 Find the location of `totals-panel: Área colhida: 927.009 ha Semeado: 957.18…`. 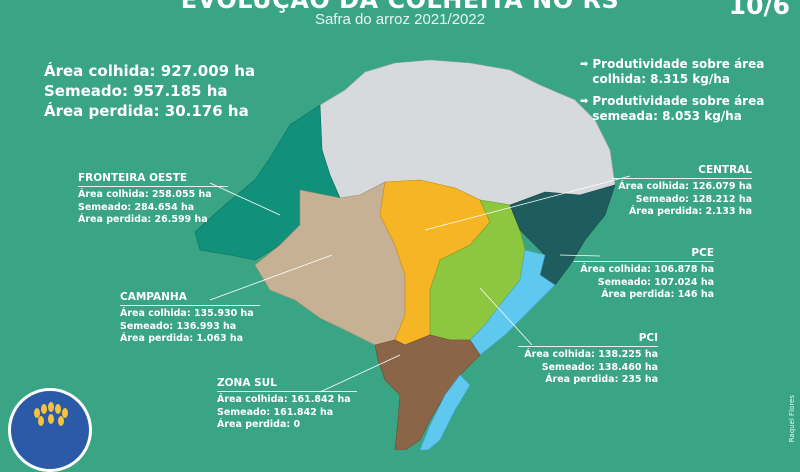

totals-panel: Área colhida: 927.009 ha Semeado: 957.18… is located at coordinates (149, 91).